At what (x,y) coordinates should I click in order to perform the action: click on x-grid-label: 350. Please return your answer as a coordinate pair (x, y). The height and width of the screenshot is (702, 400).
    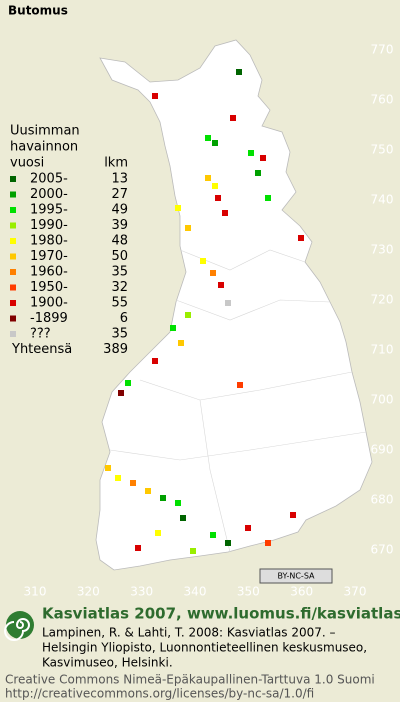
    Looking at the image, I should click on (248, 592).